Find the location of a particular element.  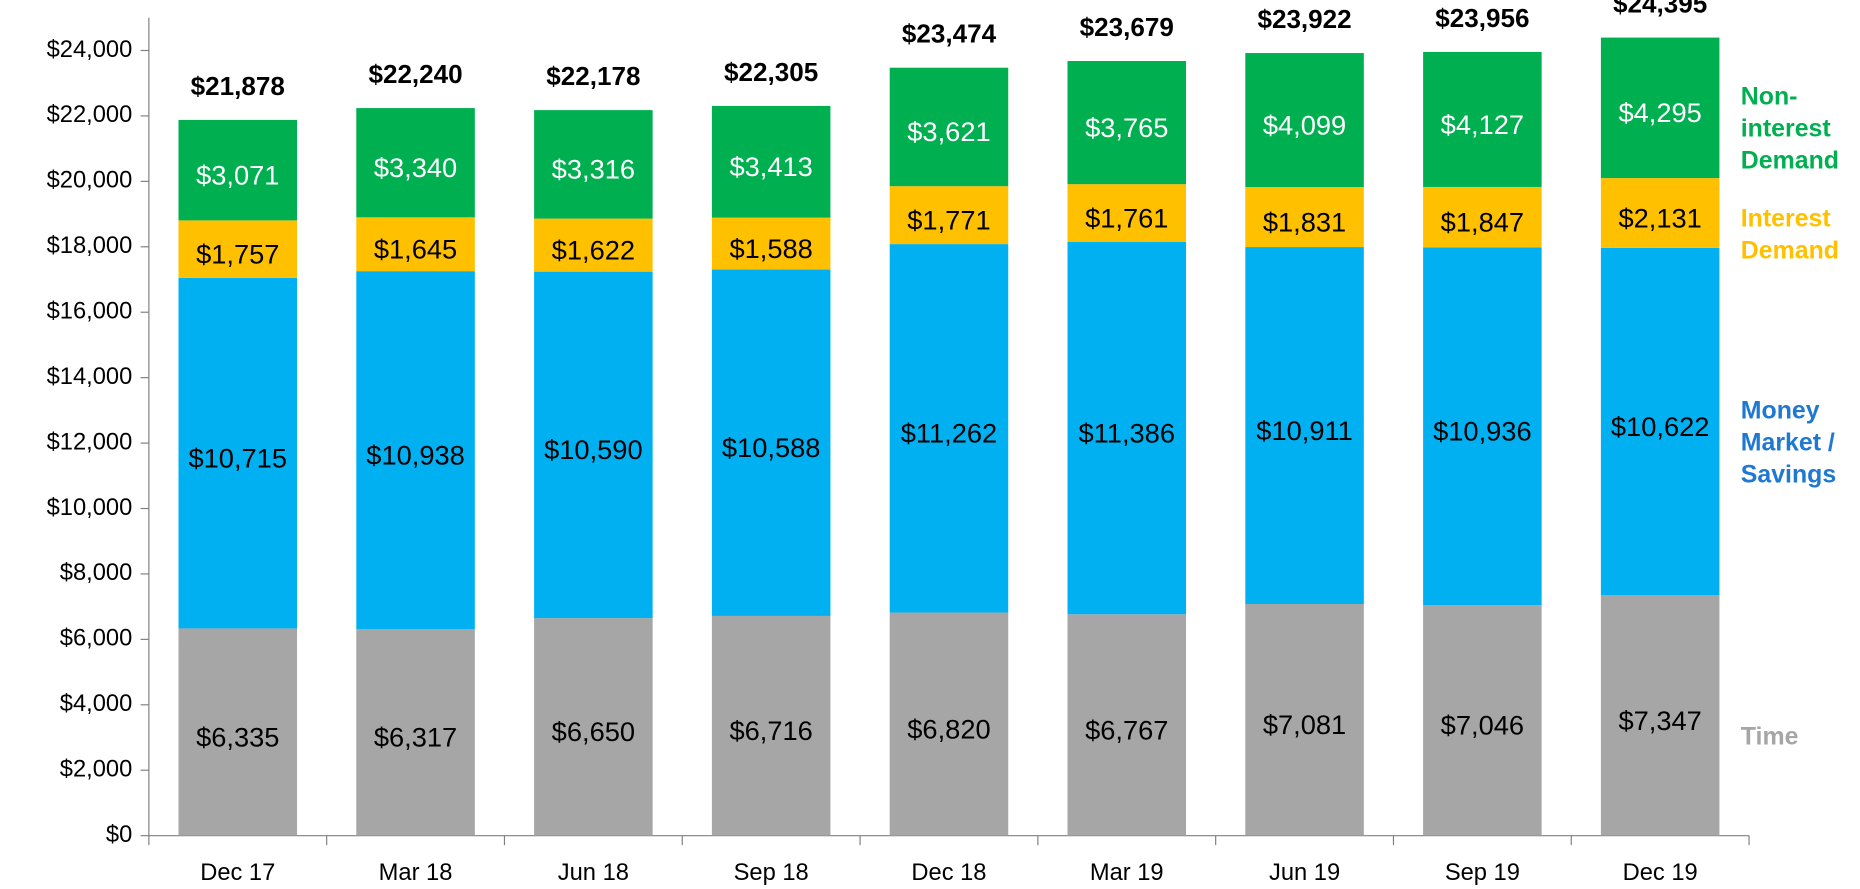

legend-item: Money Market / Savings is located at coordinates (1800, 443).